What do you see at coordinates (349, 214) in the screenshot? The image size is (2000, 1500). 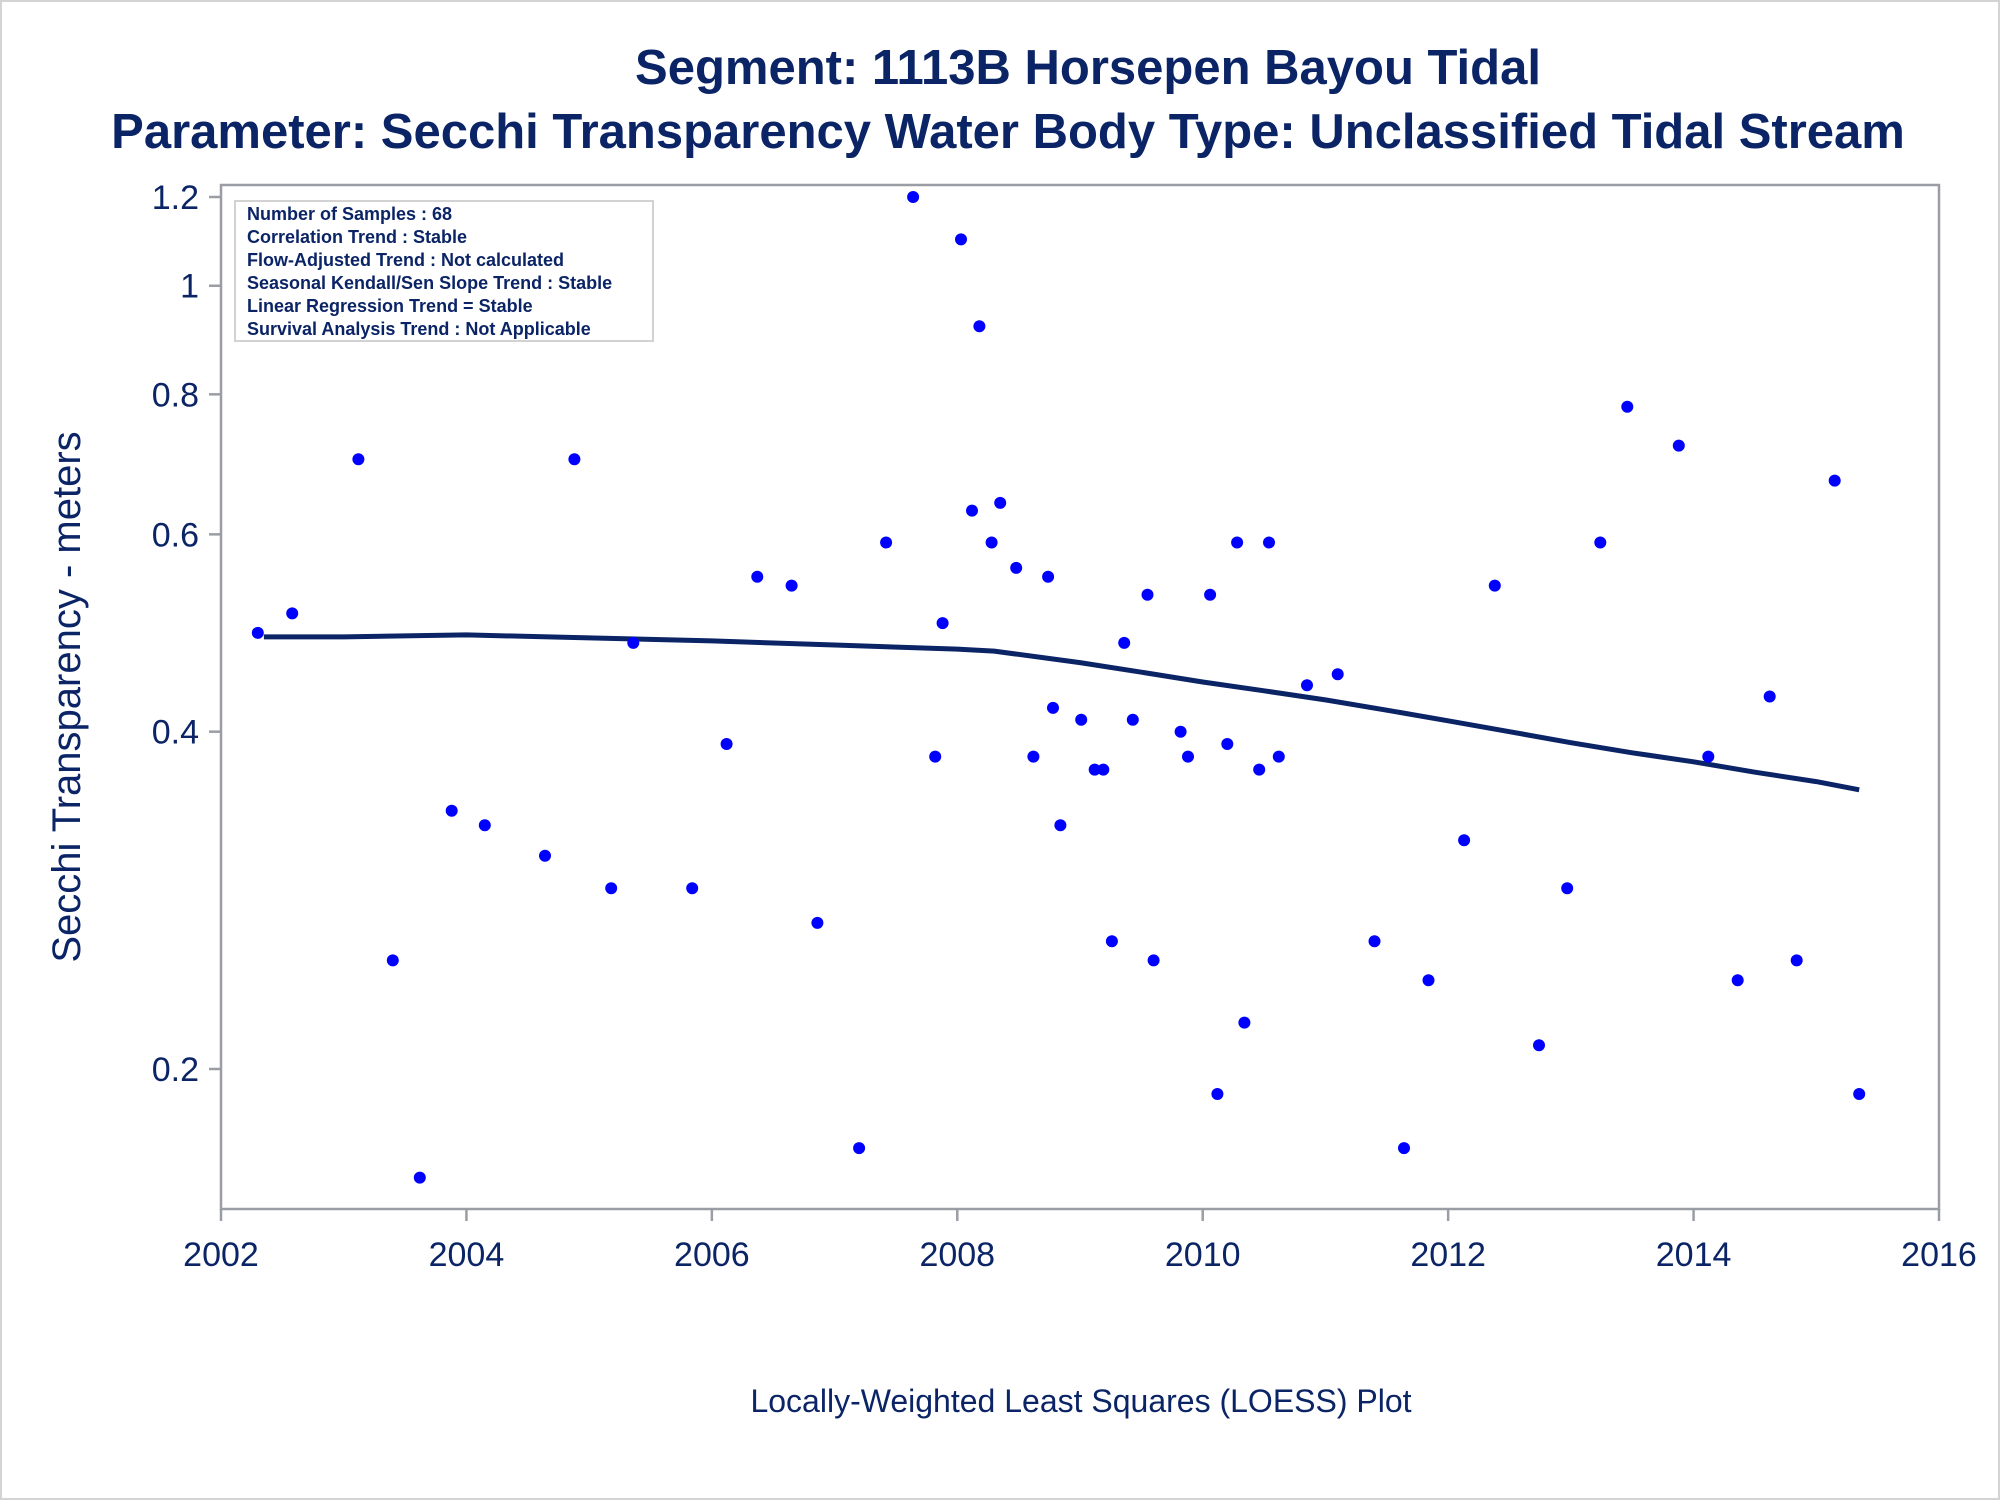 I see `stat-line-samples: Number of Samples : 68` at bounding box center [349, 214].